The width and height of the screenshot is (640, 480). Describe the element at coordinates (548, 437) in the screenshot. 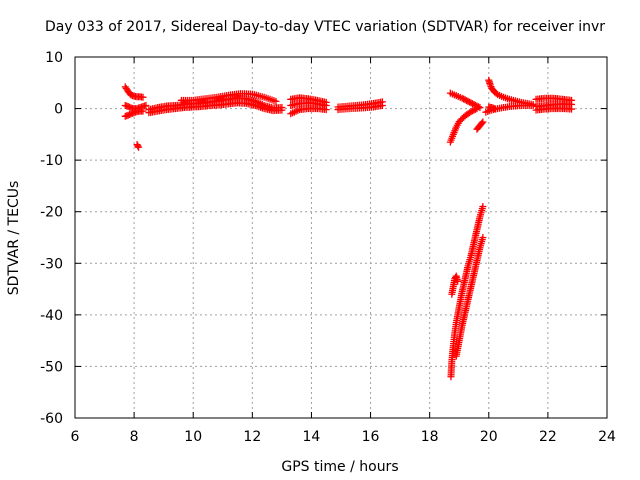

I see `x-tick-label: 22` at that location.